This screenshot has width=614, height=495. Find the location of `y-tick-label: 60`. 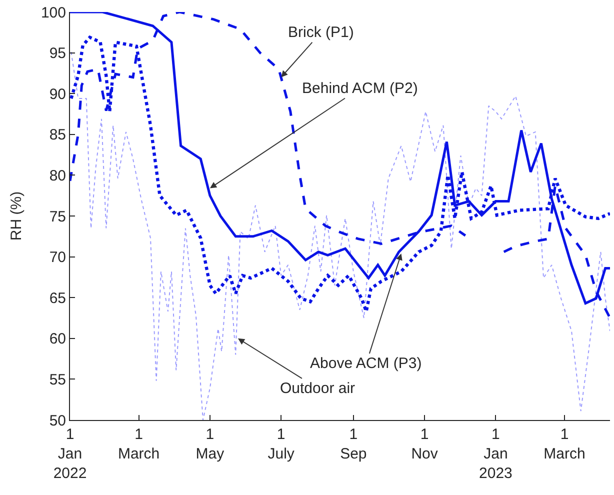

y-tick-label: 60 is located at coordinates (57, 339).